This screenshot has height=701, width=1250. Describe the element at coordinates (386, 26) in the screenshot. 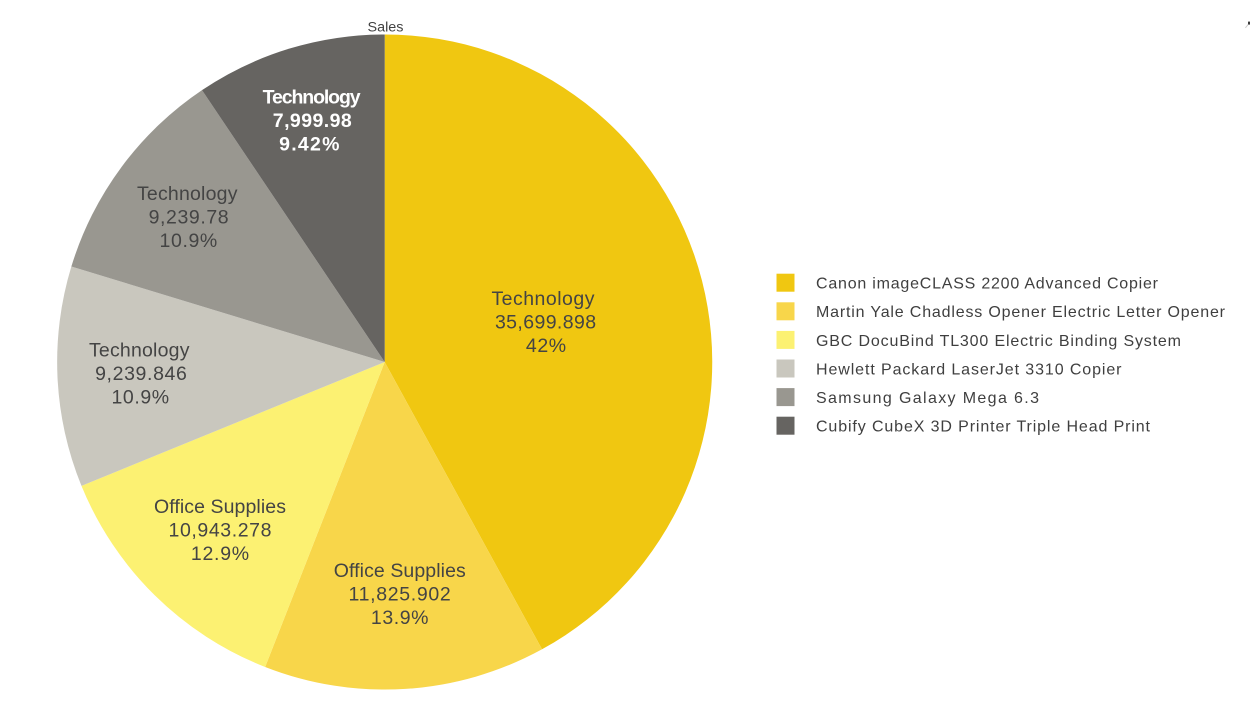

I see `svg-text: Sales` at that location.